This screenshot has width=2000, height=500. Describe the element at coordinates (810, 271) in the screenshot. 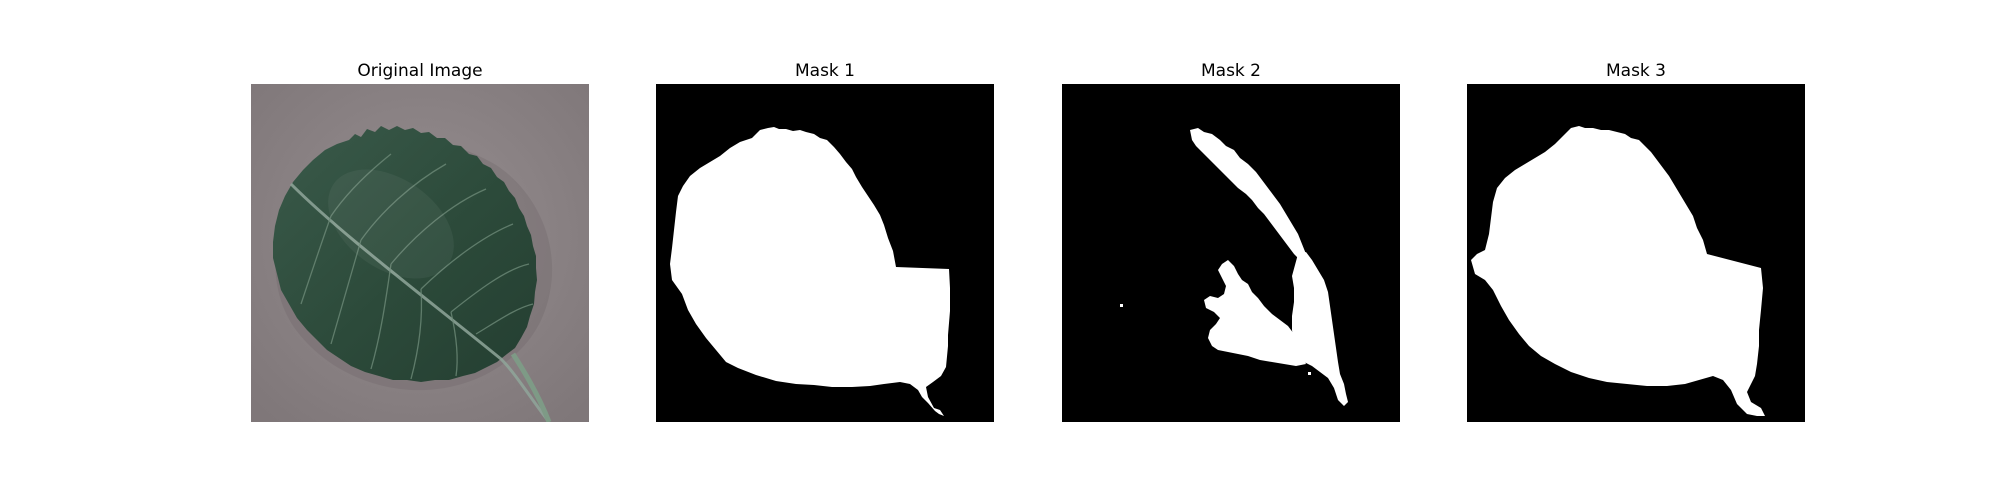

I see `mask-1-foreground` at that location.